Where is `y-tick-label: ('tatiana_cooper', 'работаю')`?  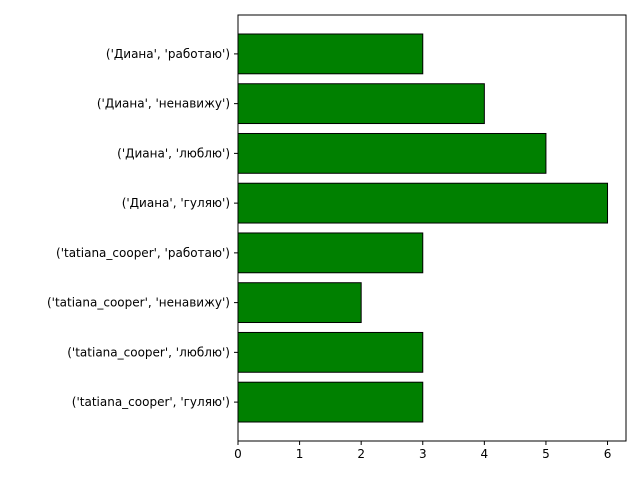 y-tick-label: ('tatiana_cooper', 'работаю') is located at coordinates (143, 253).